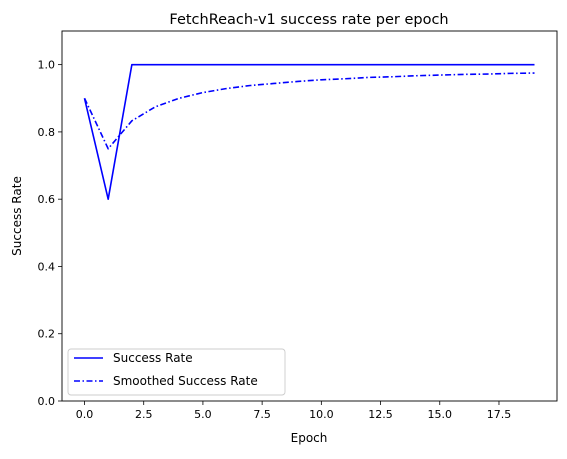  I want to click on y-tick-label: 0.4, so click(47, 266).